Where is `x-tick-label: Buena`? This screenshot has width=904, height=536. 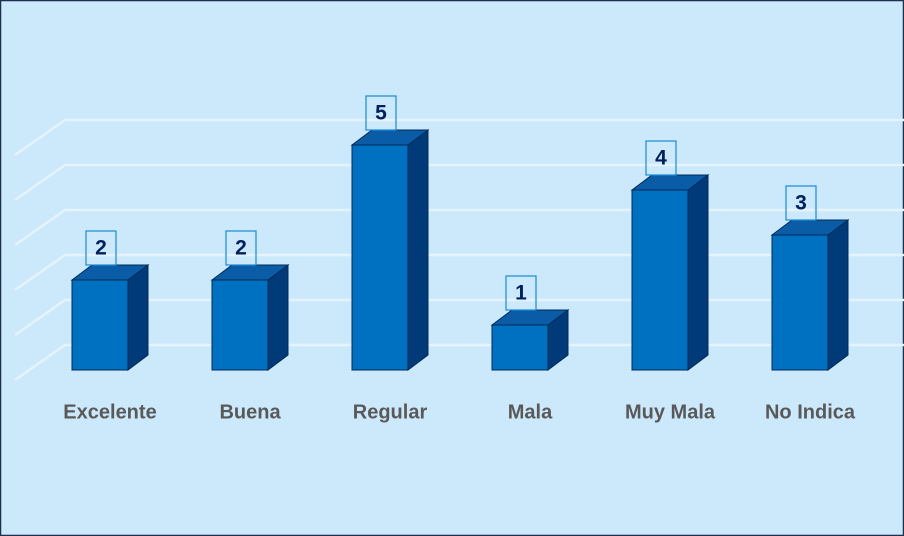 x-tick-label: Buena is located at coordinates (250, 412).